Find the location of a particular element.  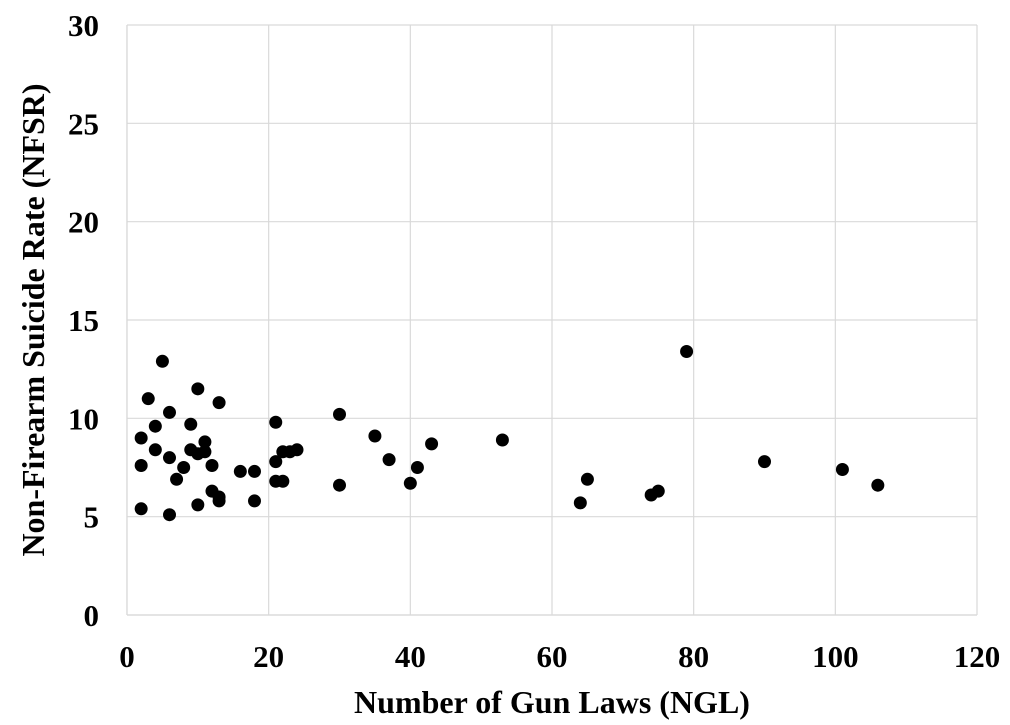

x-tick-label: 20 is located at coordinates (268, 656).